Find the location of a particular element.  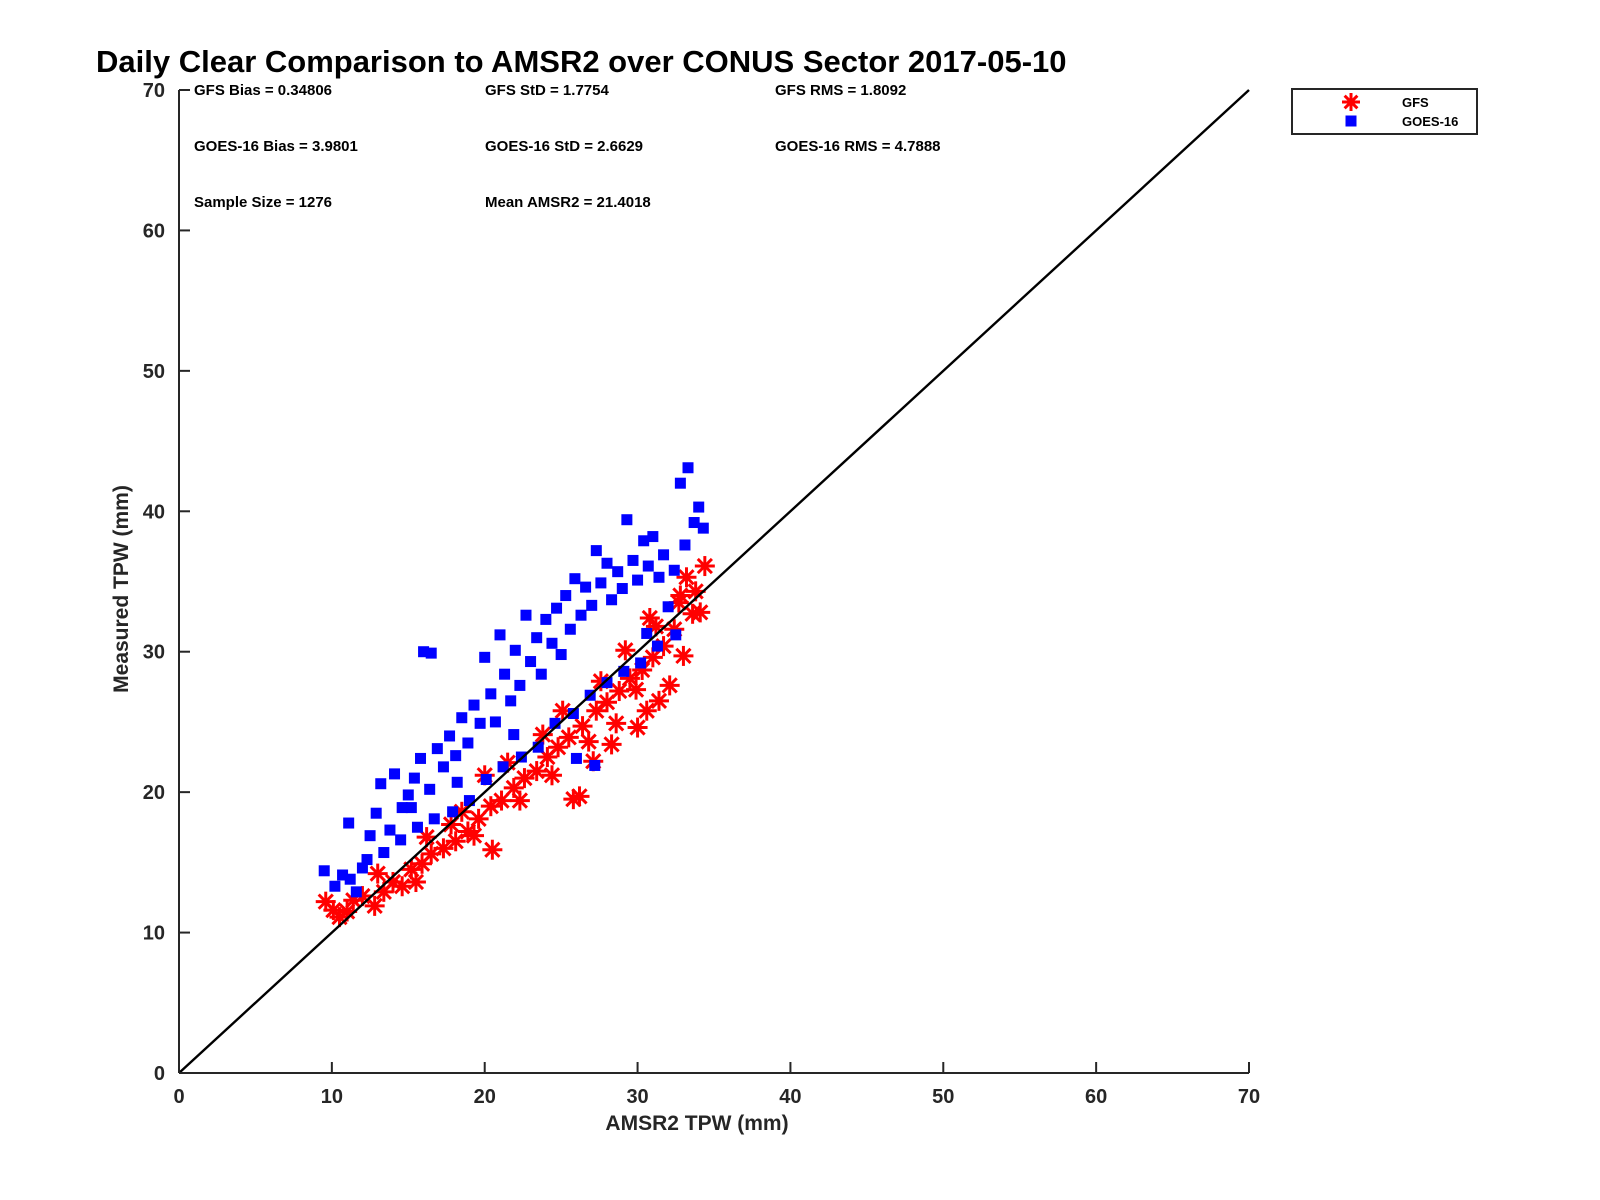

stat-annotation: GFS StD = 1.7754 is located at coordinates (547, 90).